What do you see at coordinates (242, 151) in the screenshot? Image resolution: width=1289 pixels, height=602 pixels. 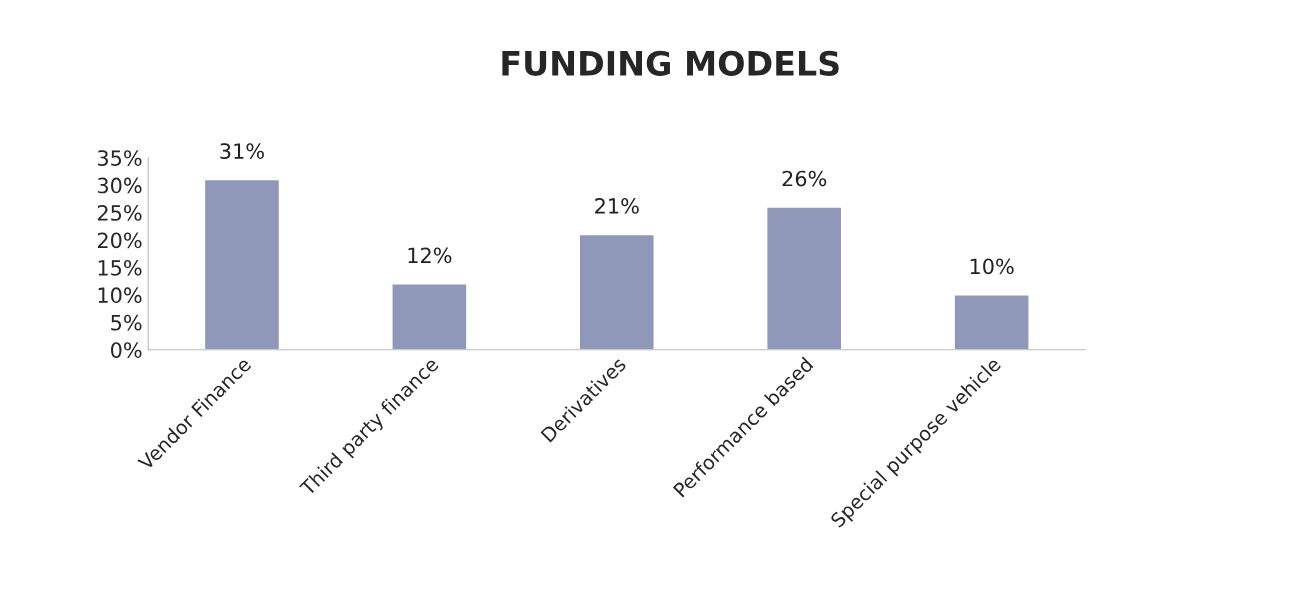 I see `data-label: 31%` at bounding box center [242, 151].